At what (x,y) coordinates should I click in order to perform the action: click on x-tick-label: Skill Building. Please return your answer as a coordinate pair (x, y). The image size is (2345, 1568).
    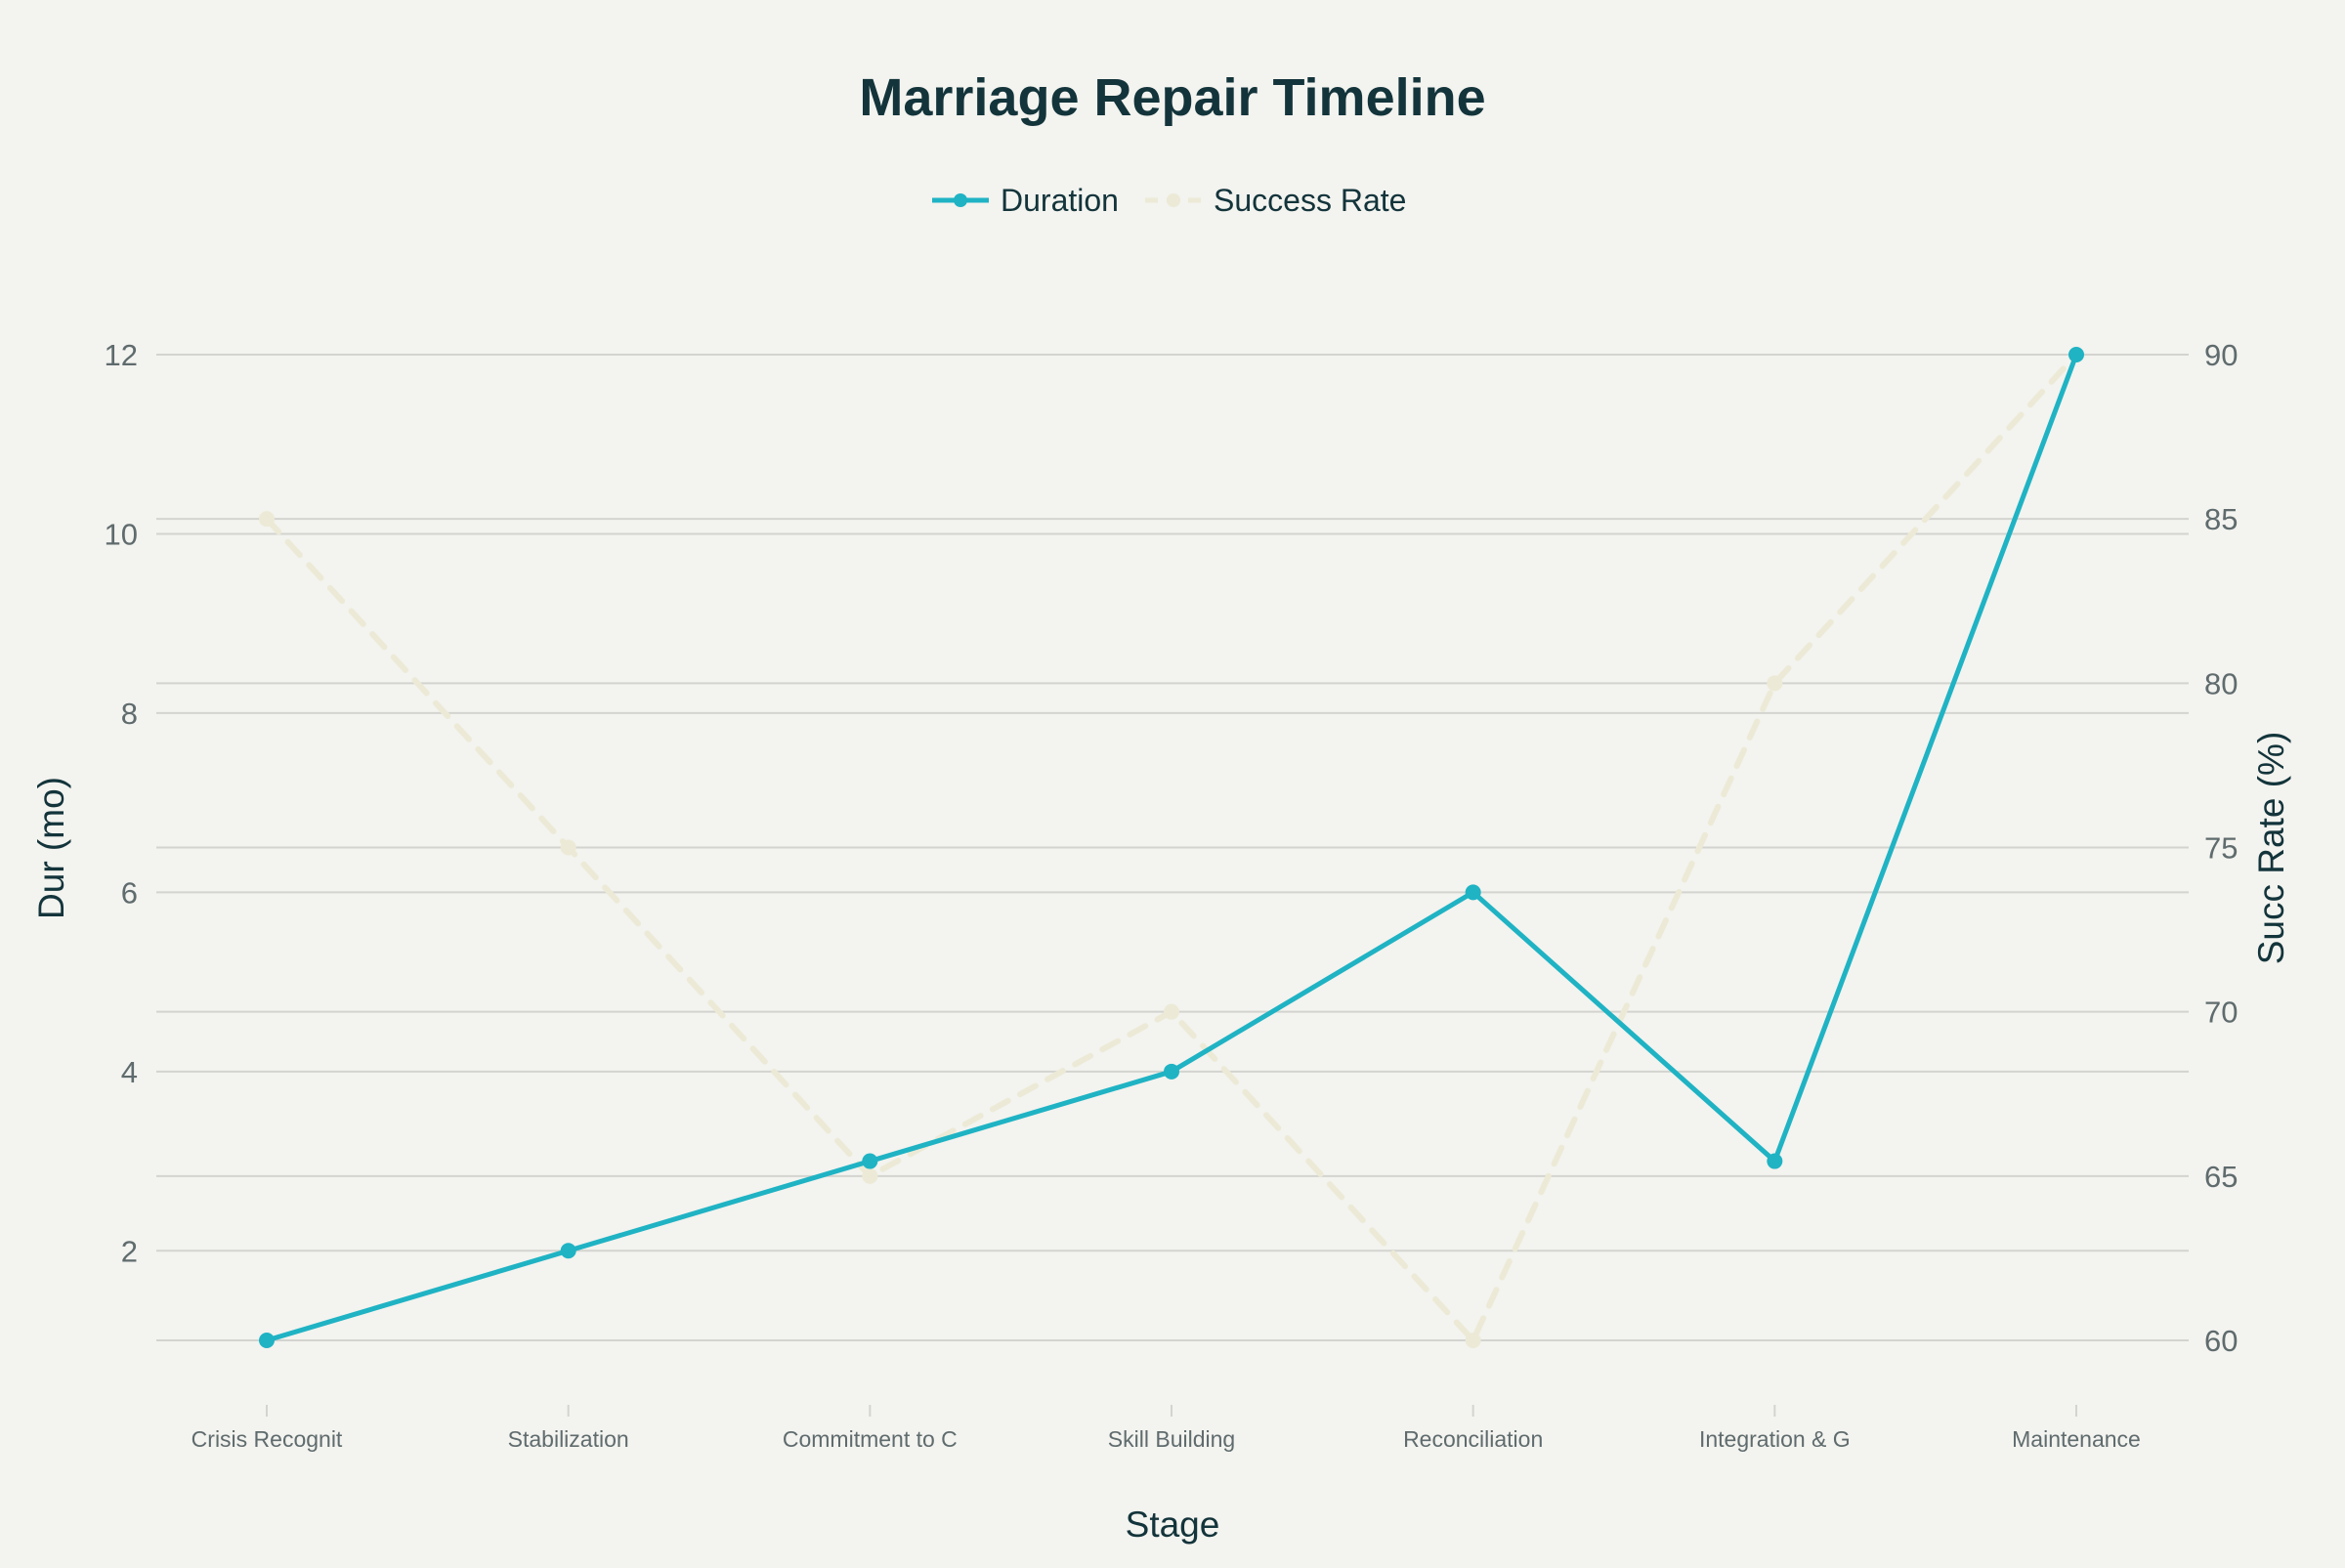
    Looking at the image, I should click on (1171, 1439).